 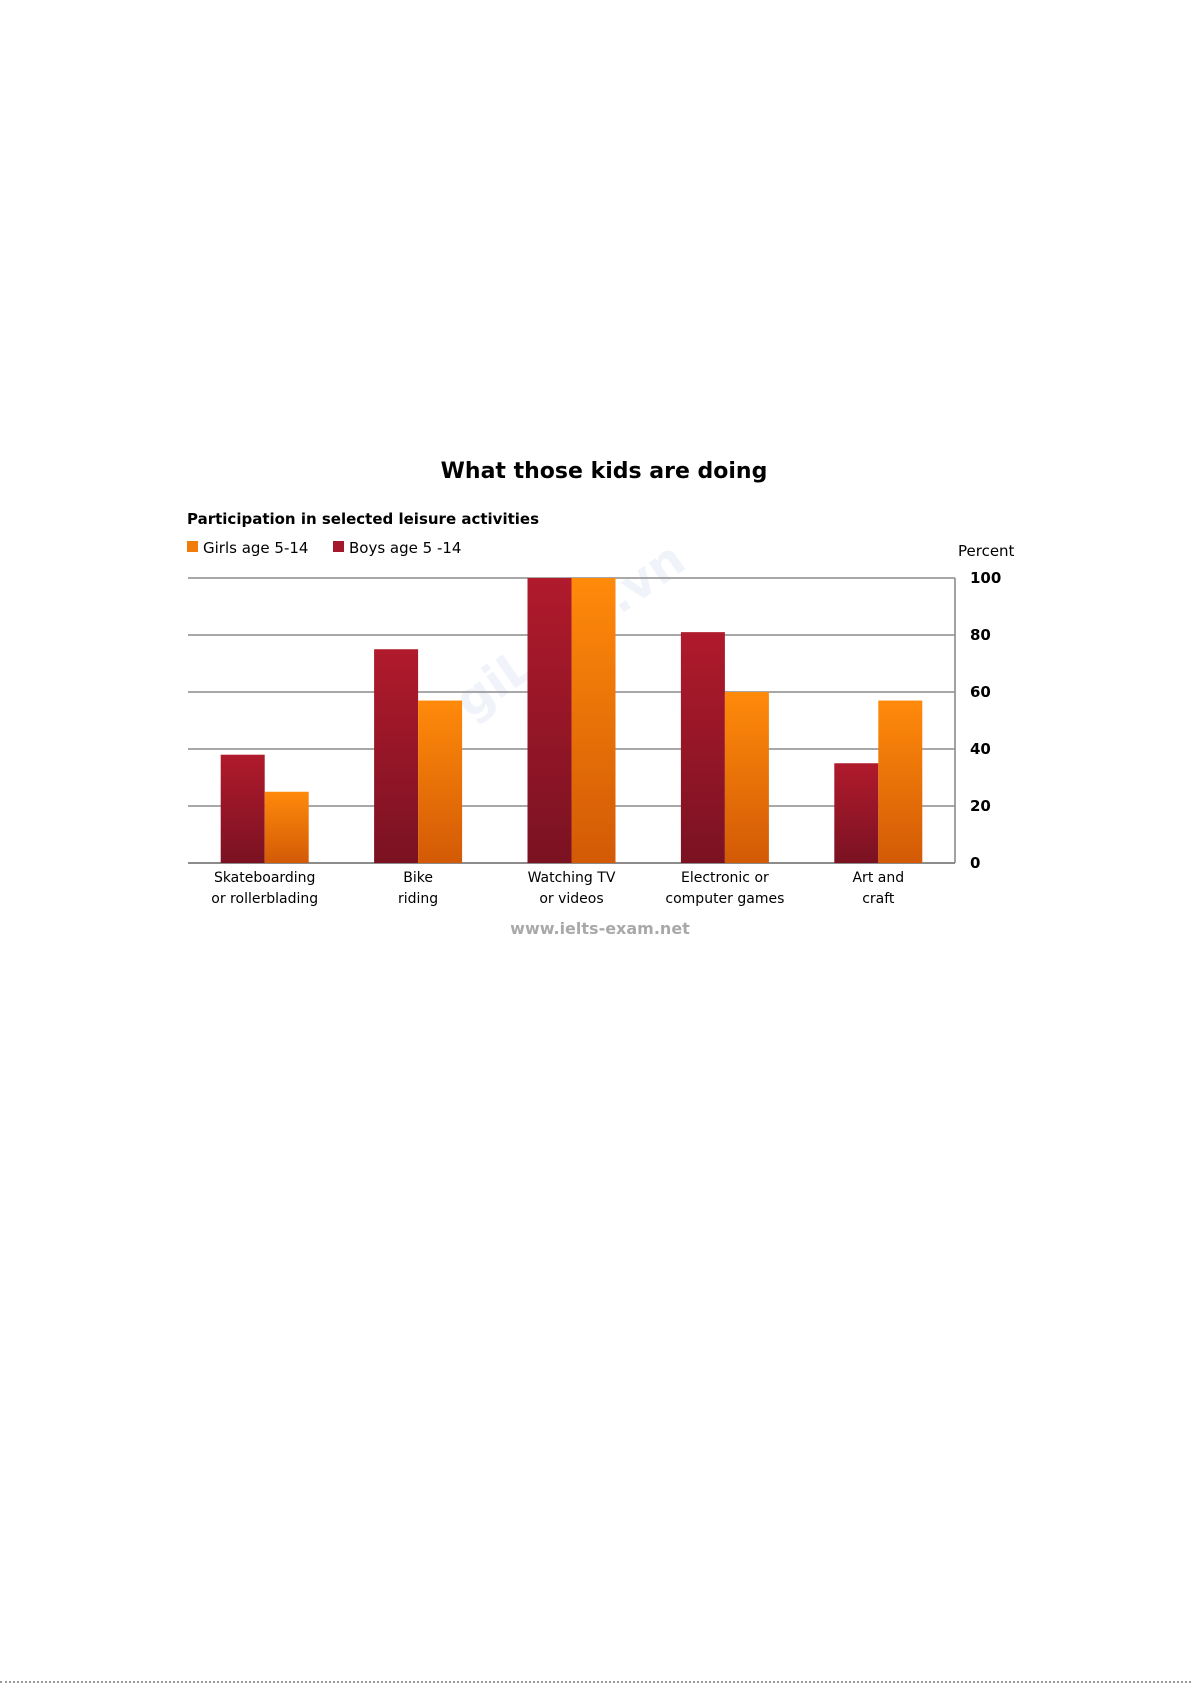 What do you see at coordinates (980, 692) in the screenshot?
I see `y-tick-label: 60` at bounding box center [980, 692].